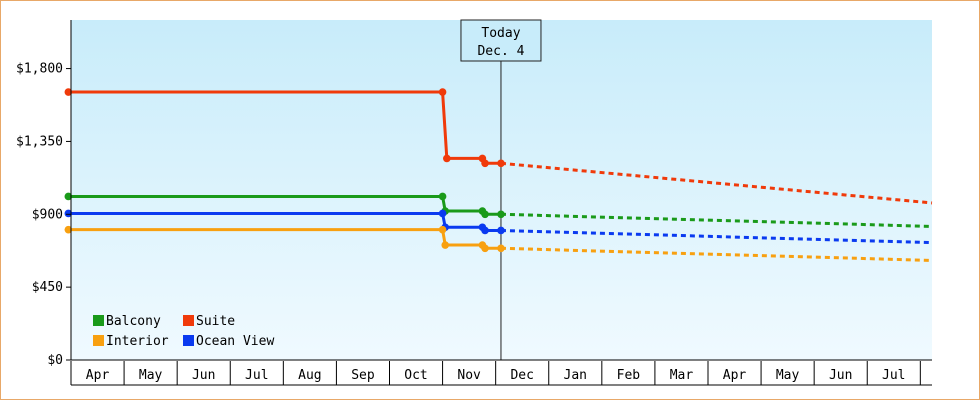 This screenshot has width=980, height=400. What do you see at coordinates (235, 341) in the screenshot?
I see `legend-label: Ocean View` at bounding box center [235, 341].